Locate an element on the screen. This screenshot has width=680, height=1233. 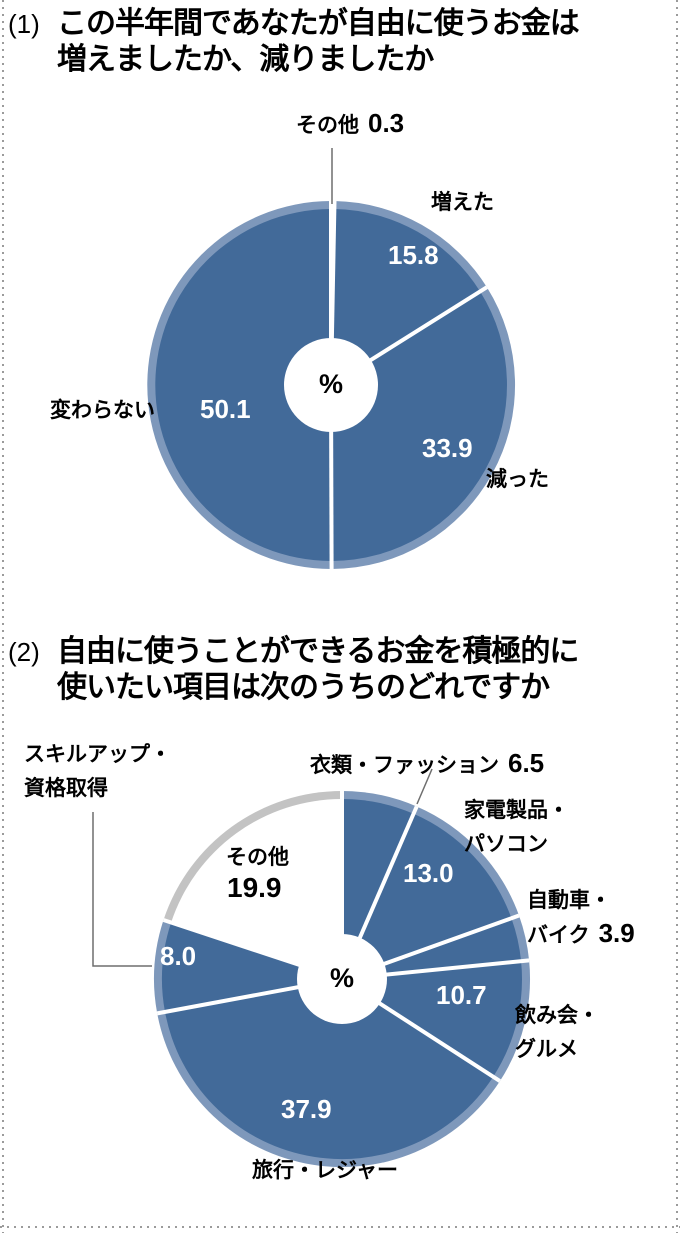
chart2-value-fashion: 6.5 is located at coordinates (526, 763).